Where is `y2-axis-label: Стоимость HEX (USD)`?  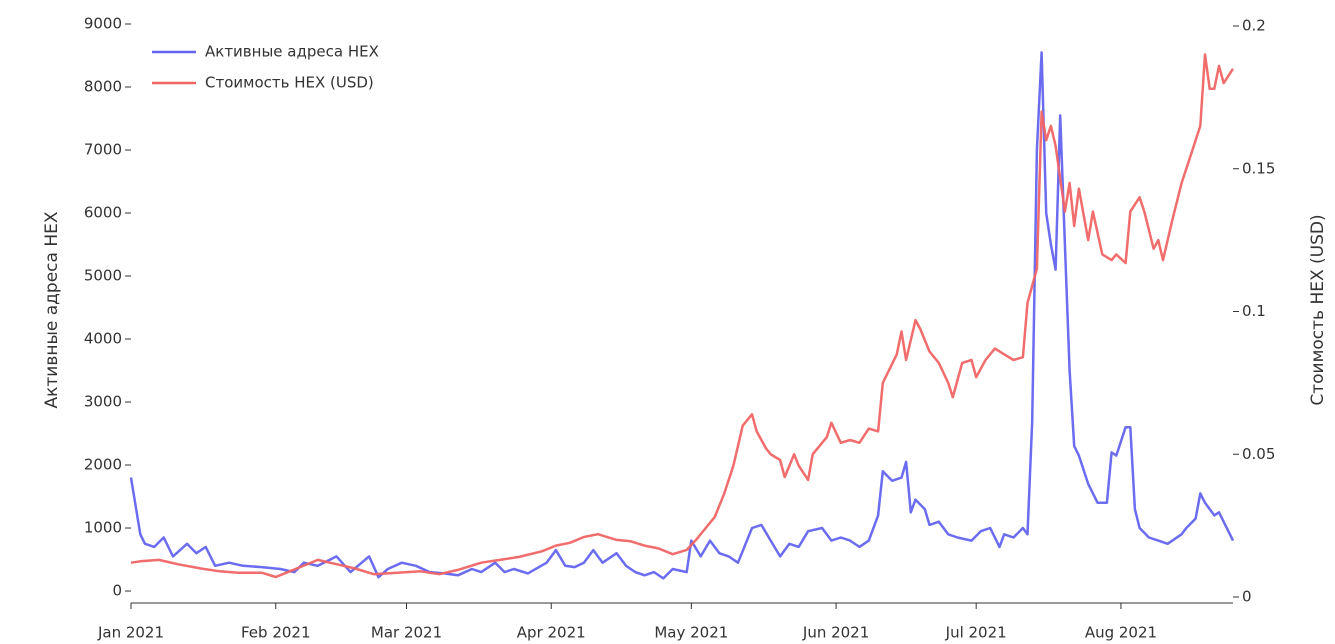
y2-axis-label: Стоимость HEX (USD) is located at coordinates (1318, 309).